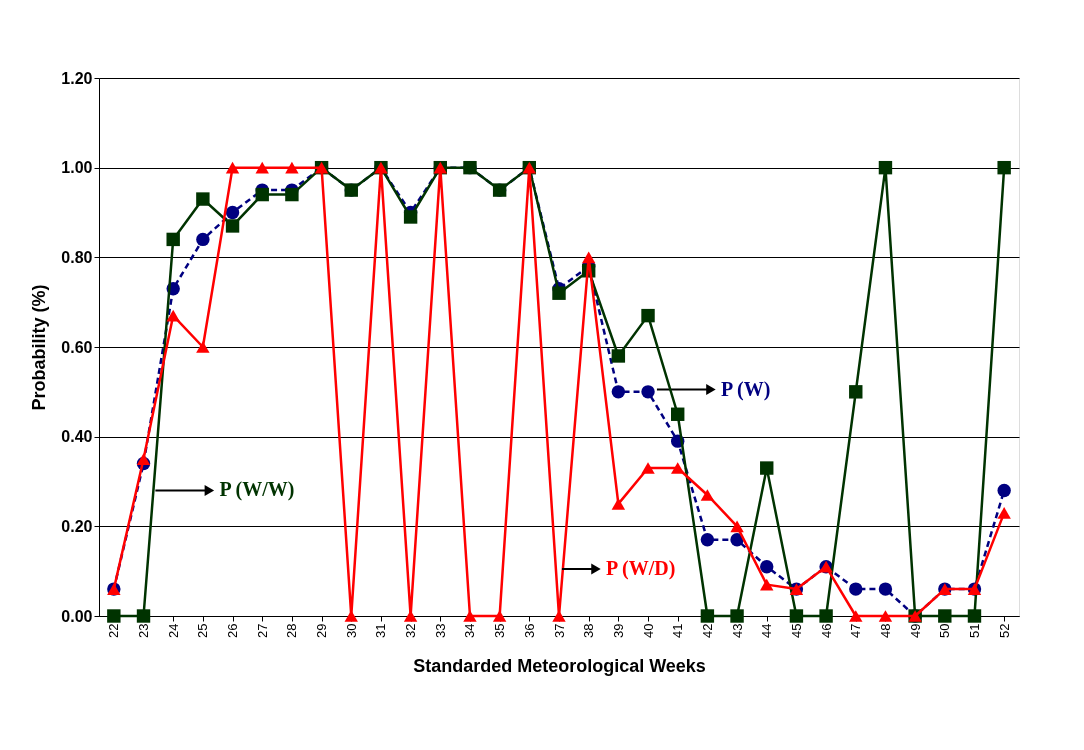 This screenshot has width=1084, height=750. I want to click on x-tick-label: 42, so click(707, 630).